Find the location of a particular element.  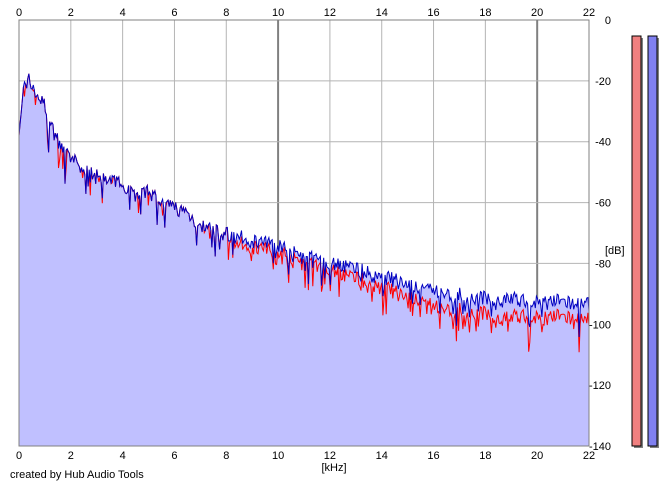

credit-text: created by Hub Audio Tools is located at coordinates (77, 475).